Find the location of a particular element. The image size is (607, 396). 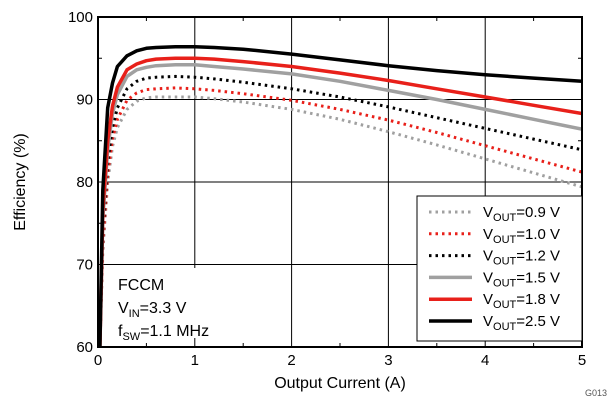

y-tick-label: 80 is located at coordinates (84, 182).